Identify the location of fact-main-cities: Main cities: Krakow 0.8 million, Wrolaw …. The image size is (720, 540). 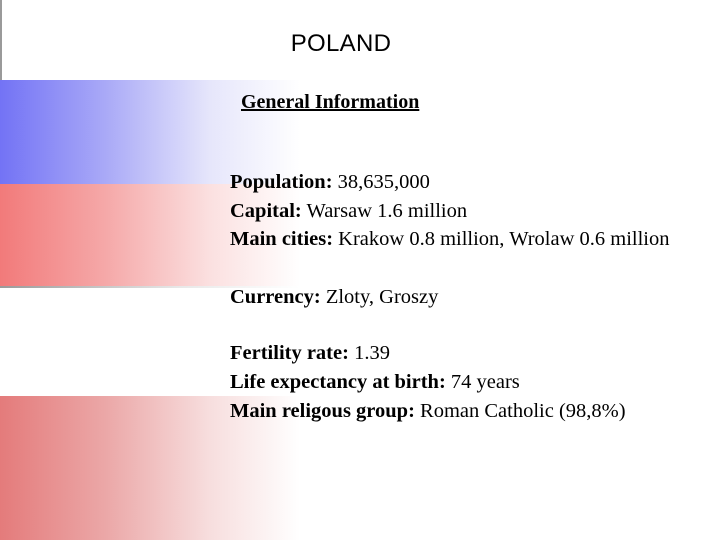
(465, 239).